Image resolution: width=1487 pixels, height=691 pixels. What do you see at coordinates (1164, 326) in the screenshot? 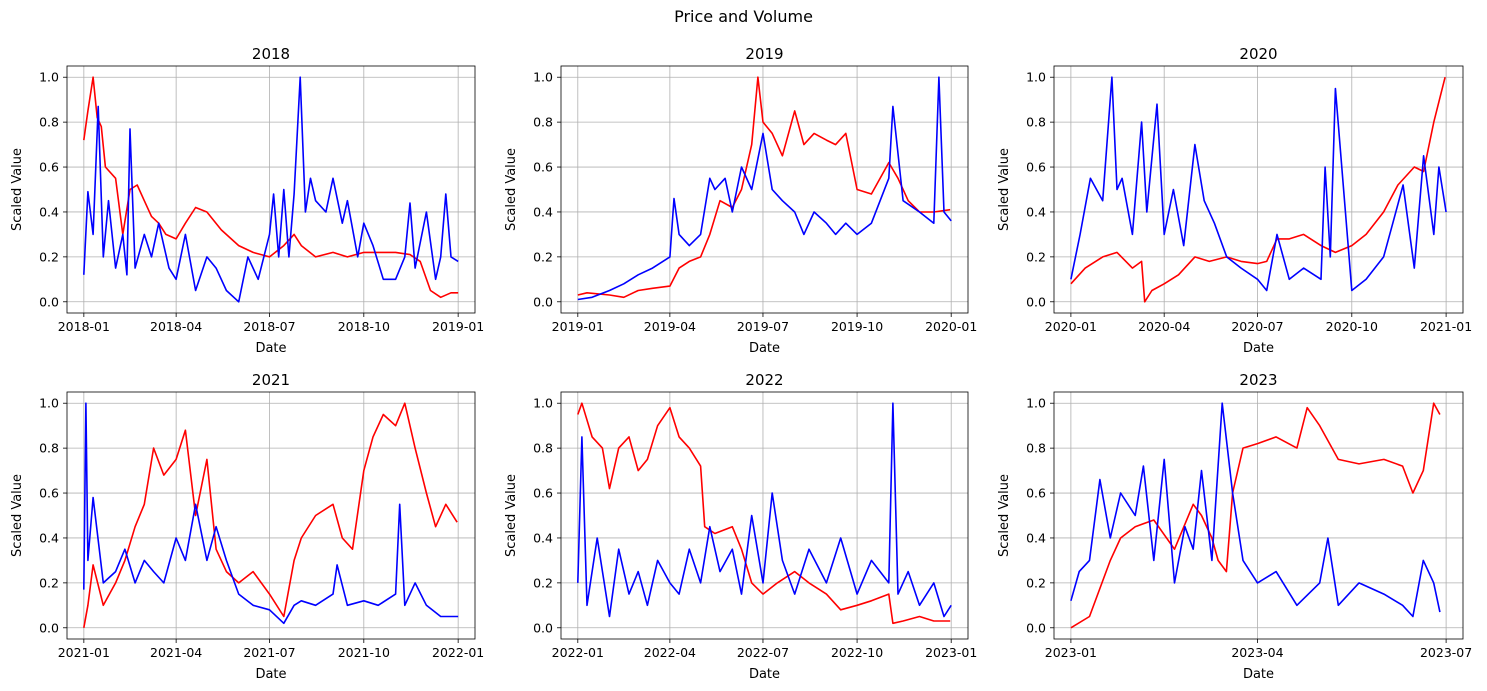
I see `x-tick-label: 2020-04` at bounding box center [1164, 326].